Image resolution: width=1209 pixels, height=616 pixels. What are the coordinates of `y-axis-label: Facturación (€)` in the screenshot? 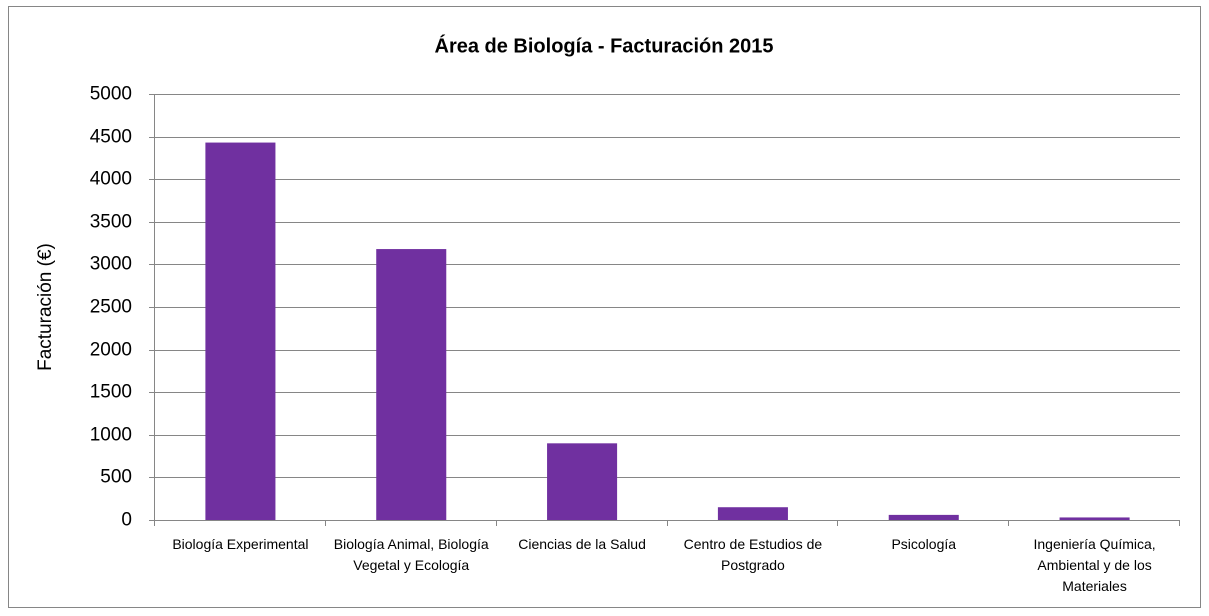 It's located at (45, 307).